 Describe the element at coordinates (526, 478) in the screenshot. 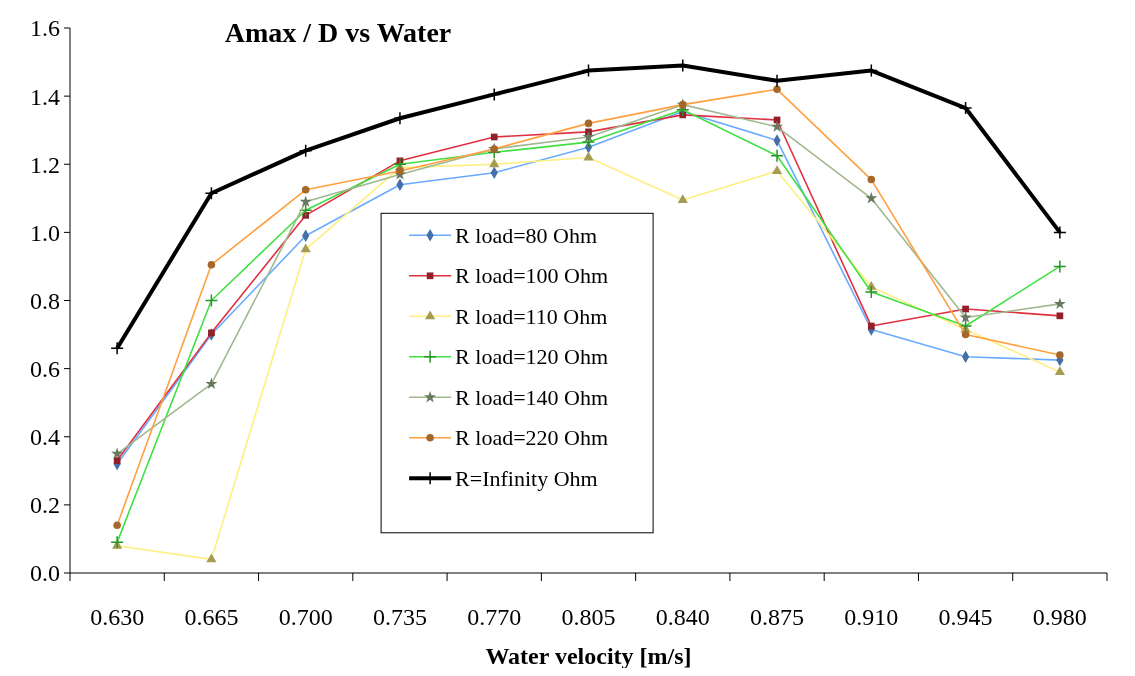

I see `legend-label: R=Infinity Ohm` at that location.